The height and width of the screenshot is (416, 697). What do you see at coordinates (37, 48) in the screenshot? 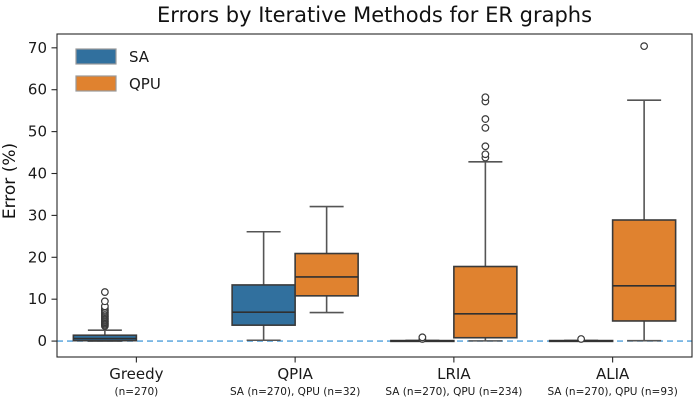
I see `y-tick-label: 70` at bounding box center [37, 48].